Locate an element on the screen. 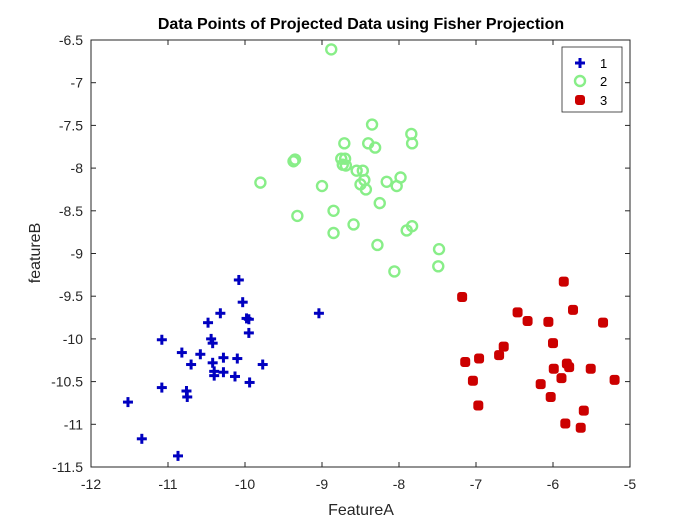 The width and height of the screenshot is (700, 525). legend-entry-2: 2 is located at coordinates (590, 81).